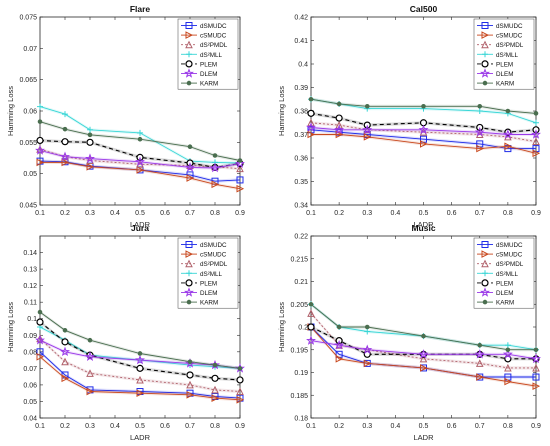 This screenshot has height=446, width=550. Describe the element at coordinates (140, 213) in the screenshot. I see `x-tick-label: 0.5` at that location.